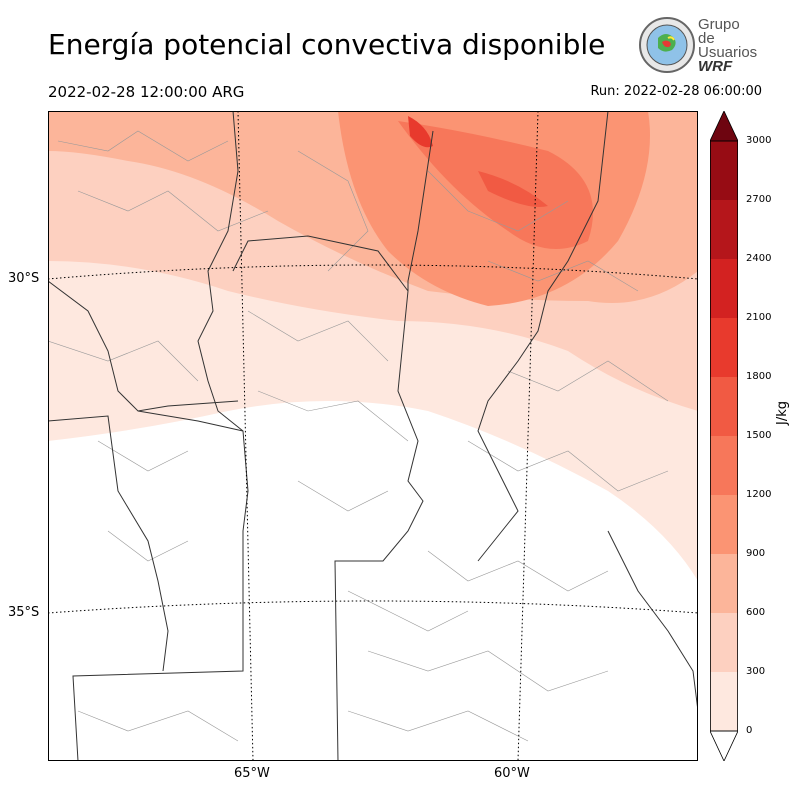 The image size is (800, 800). I want to click on colorbar, so click(724, 436).